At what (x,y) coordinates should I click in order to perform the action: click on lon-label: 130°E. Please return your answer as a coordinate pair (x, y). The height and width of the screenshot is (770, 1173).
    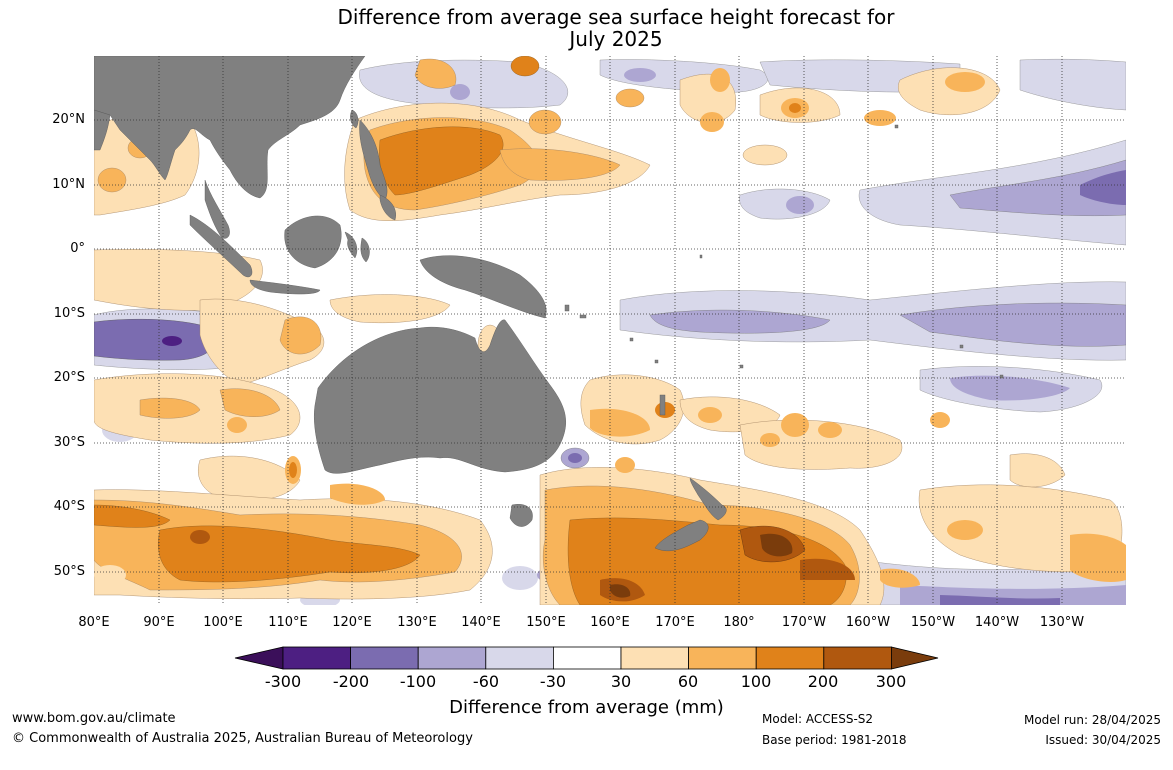
    Looking at the image, I should click on (417, 622).